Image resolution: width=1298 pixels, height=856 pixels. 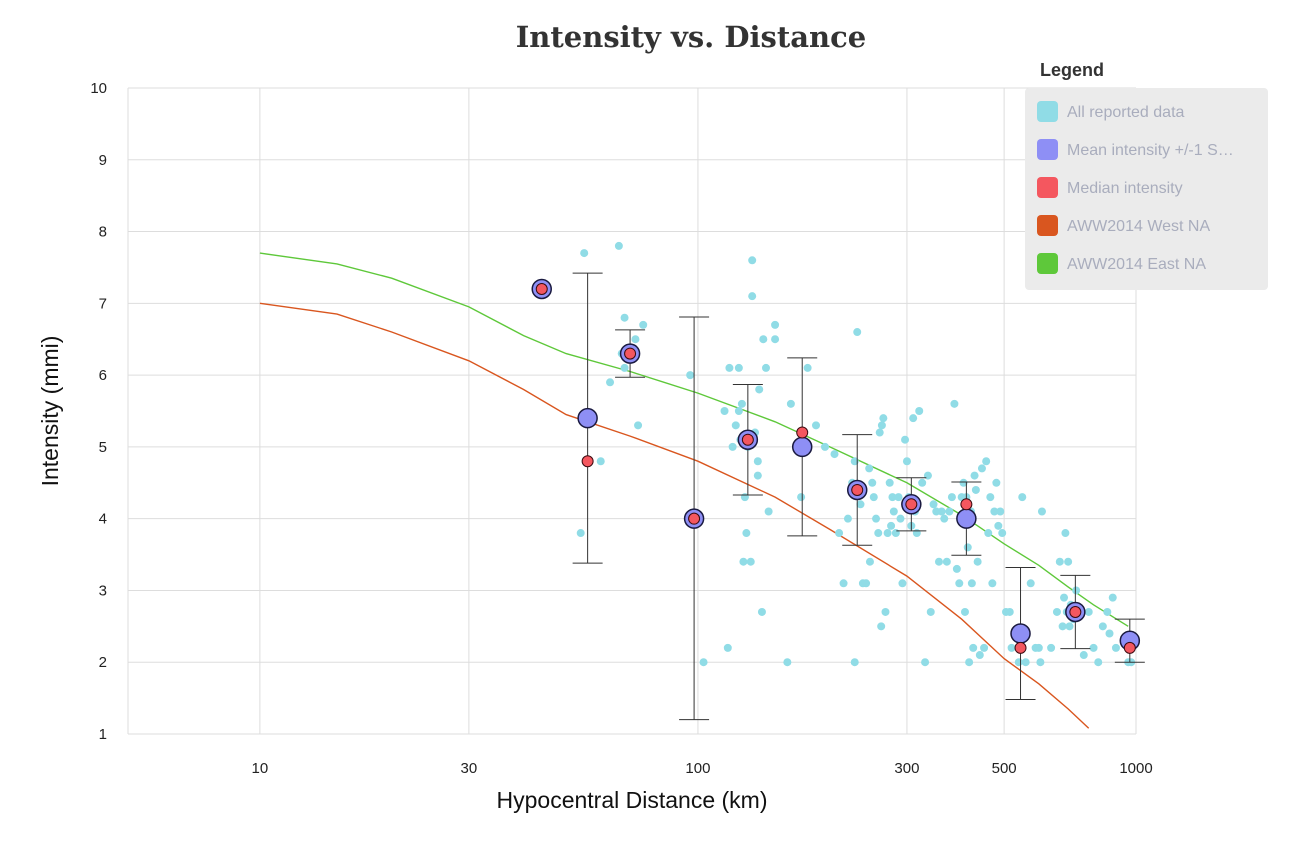 I want to click on legend-label: All reported data, so click(x=1126, y=112).